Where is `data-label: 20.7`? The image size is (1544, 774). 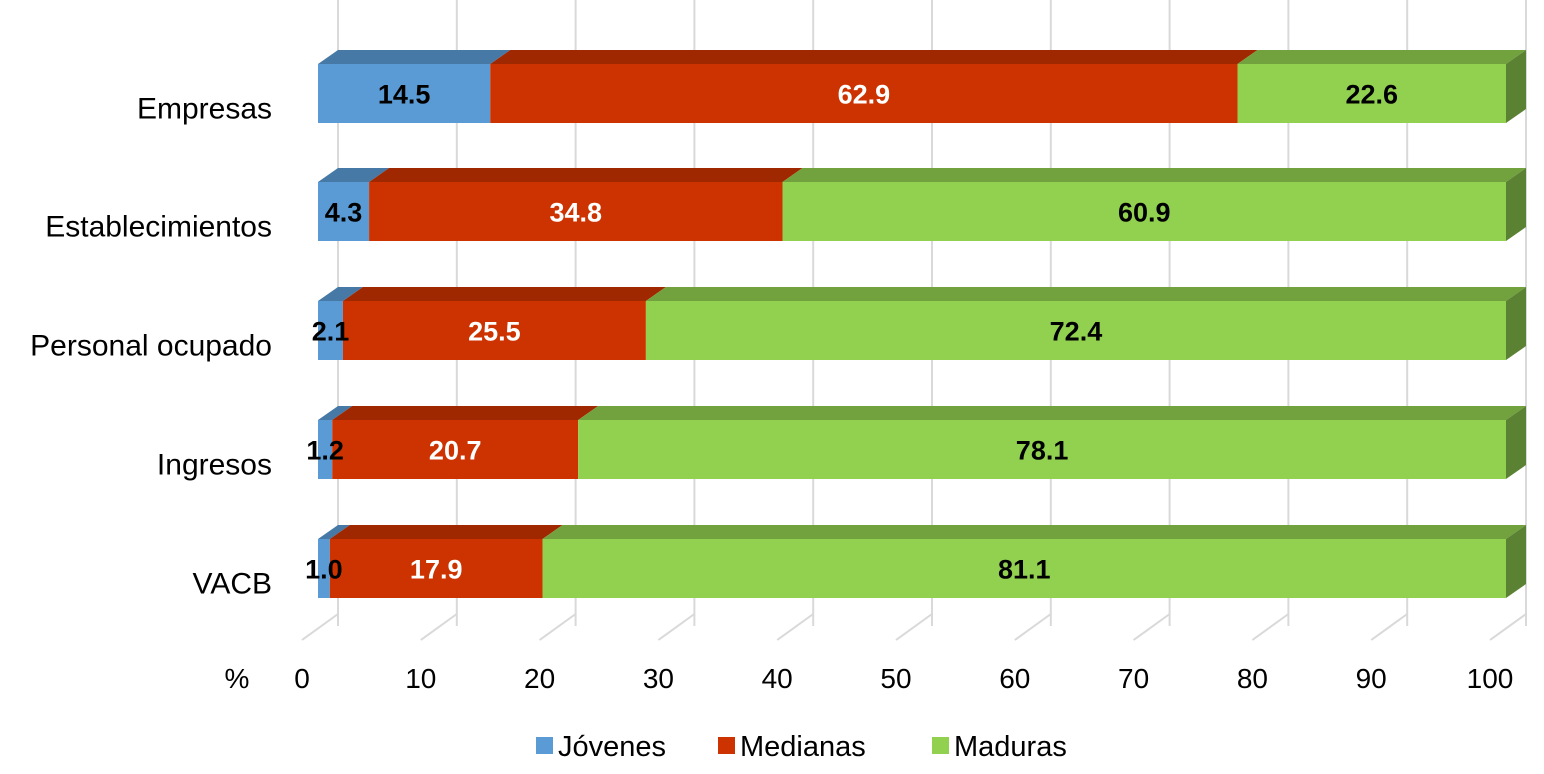 data-label: 20.7 is located at coordinates (455, 451).